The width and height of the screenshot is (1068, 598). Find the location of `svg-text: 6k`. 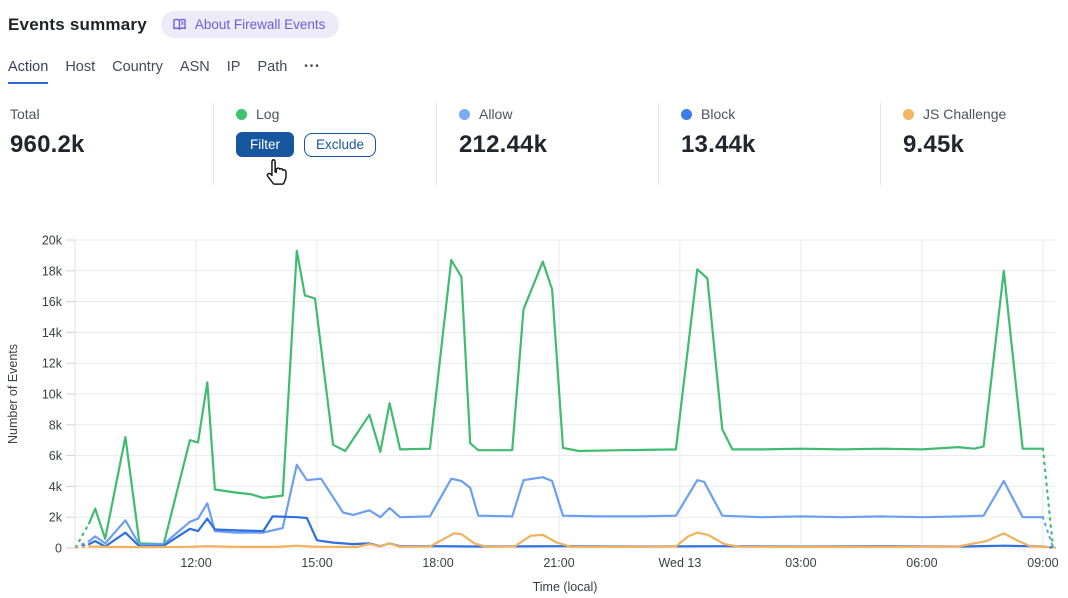

svg-text: 6k is located at coordinates (56, 456).